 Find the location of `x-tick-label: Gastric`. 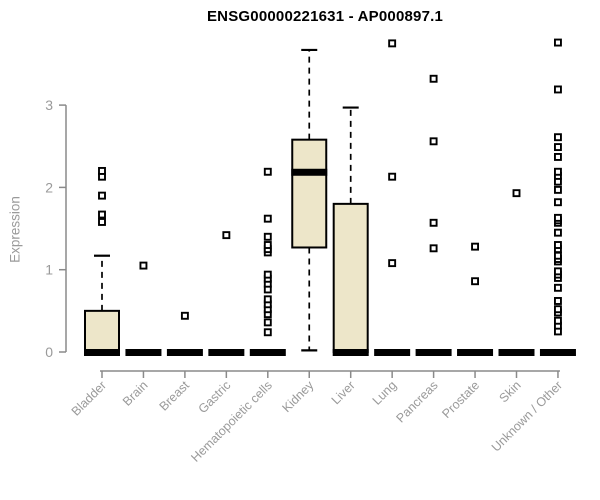

x-tick-label: Gastric is located at coordinates (215, 397).